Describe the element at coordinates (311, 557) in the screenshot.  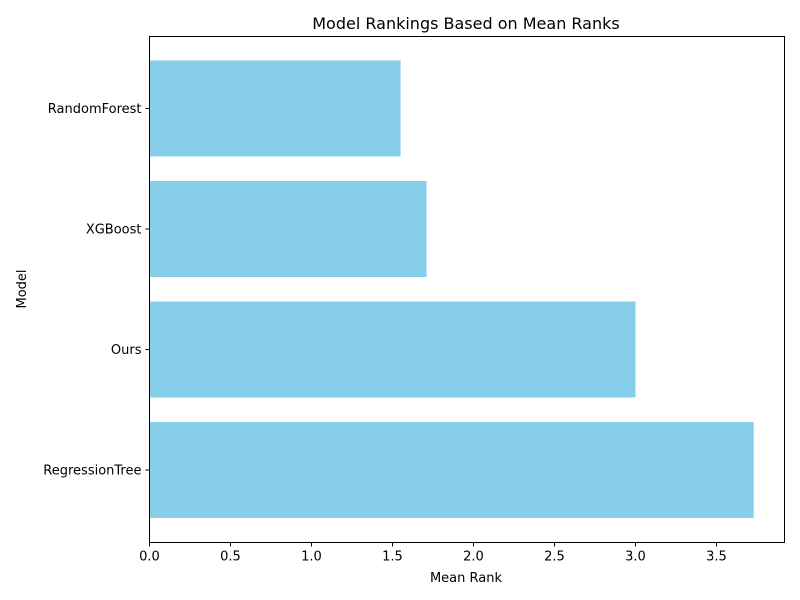
I see `x-tick-label: 1.0` at that location.